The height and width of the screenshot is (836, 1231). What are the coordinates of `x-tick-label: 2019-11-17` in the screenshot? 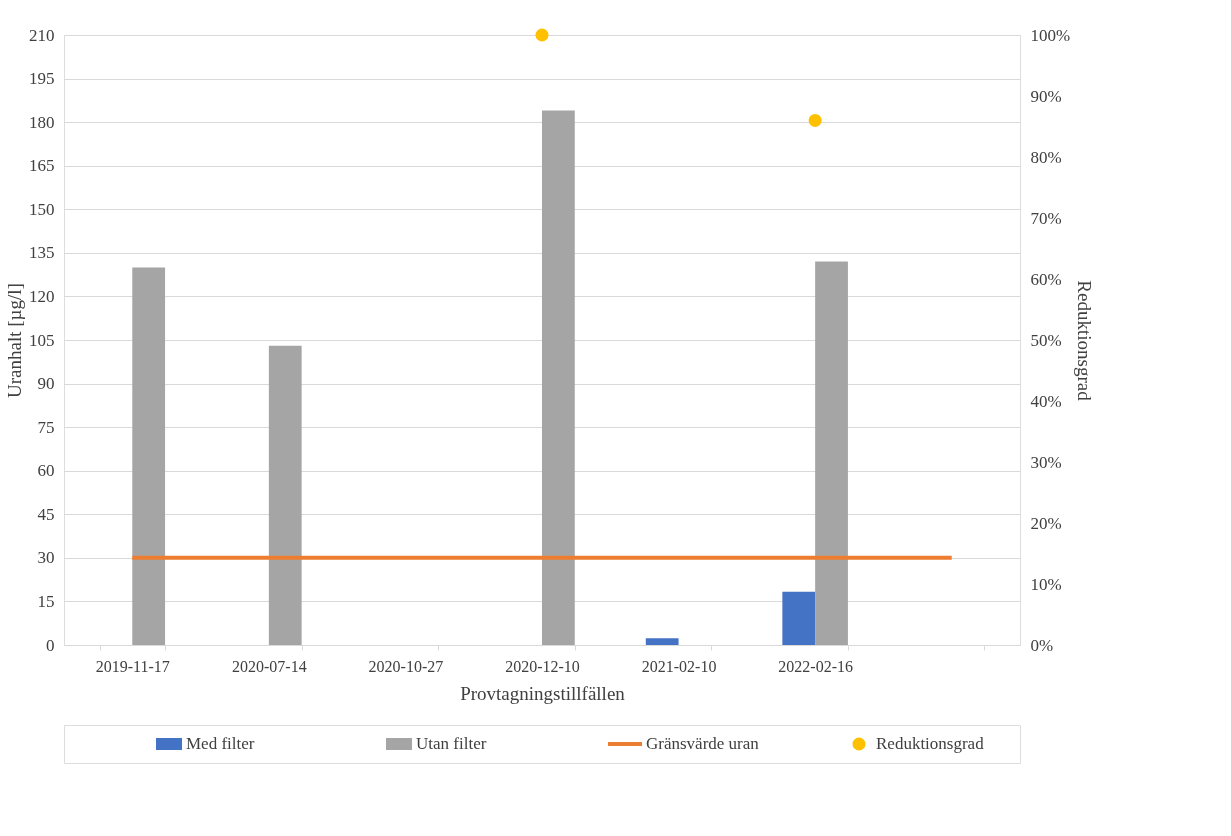 It's located at (132, 666).